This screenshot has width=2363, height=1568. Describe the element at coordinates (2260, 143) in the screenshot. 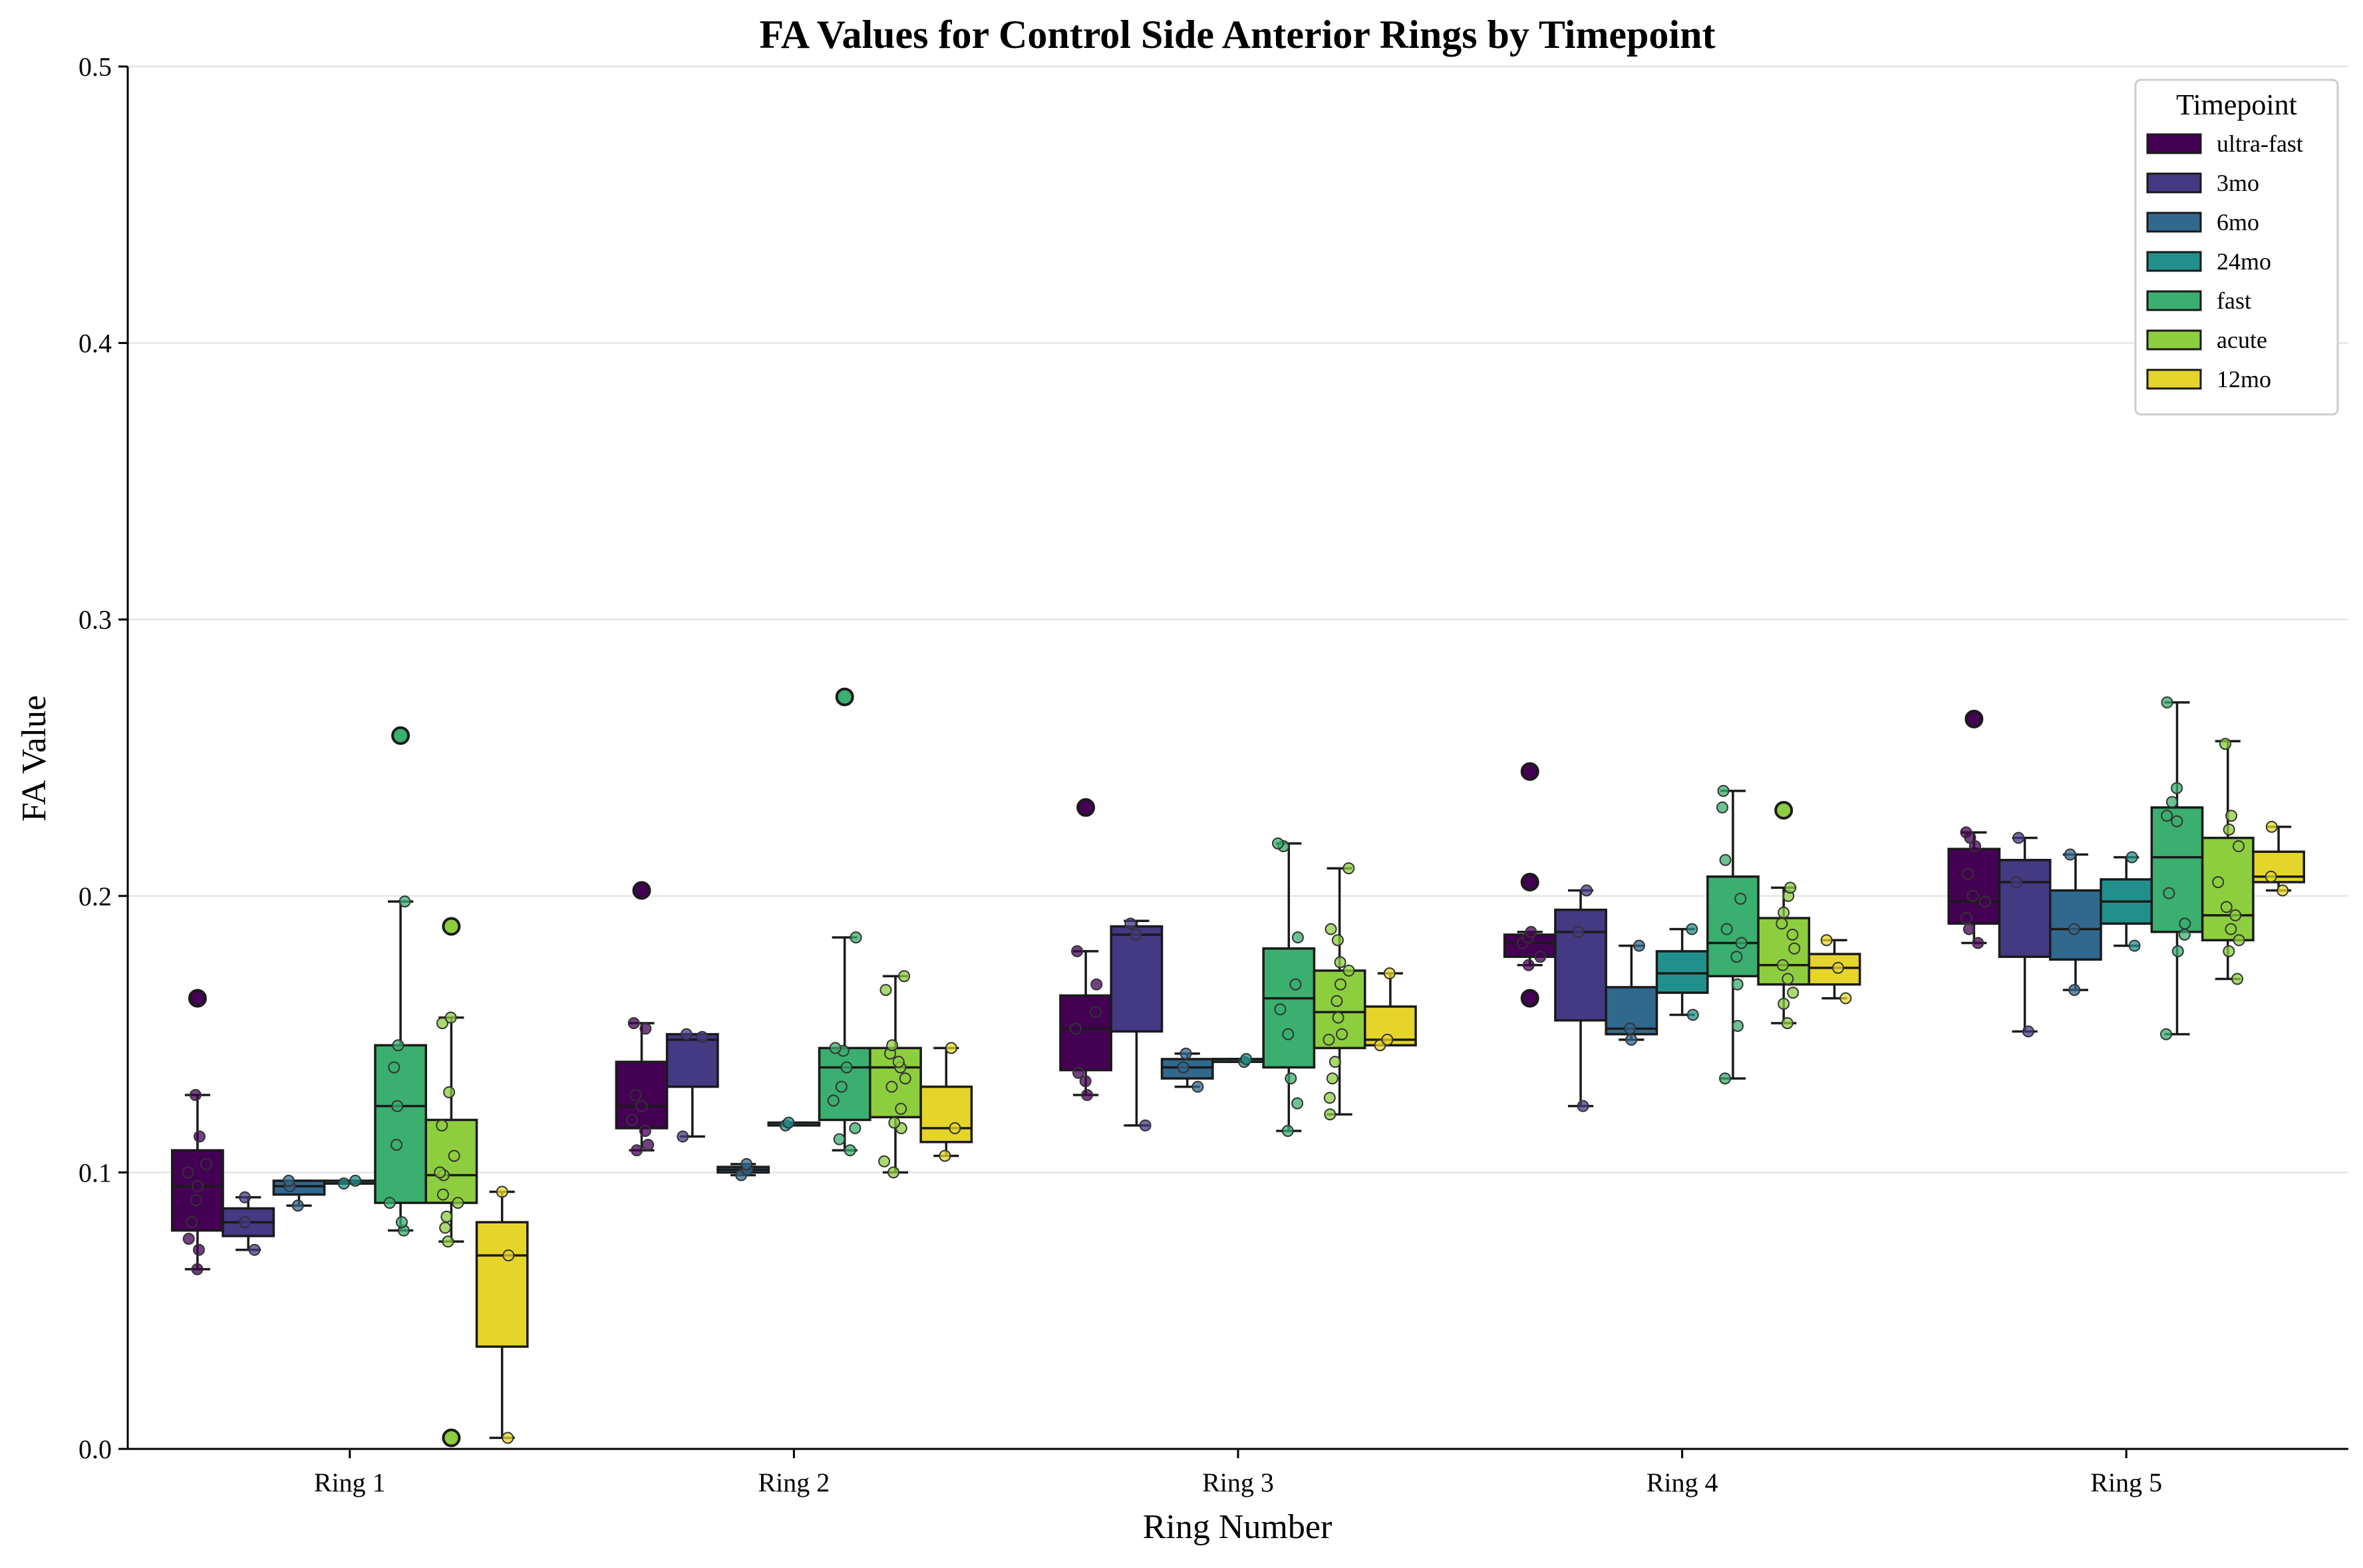

I see `legend-label: ultra-fast` at that location.